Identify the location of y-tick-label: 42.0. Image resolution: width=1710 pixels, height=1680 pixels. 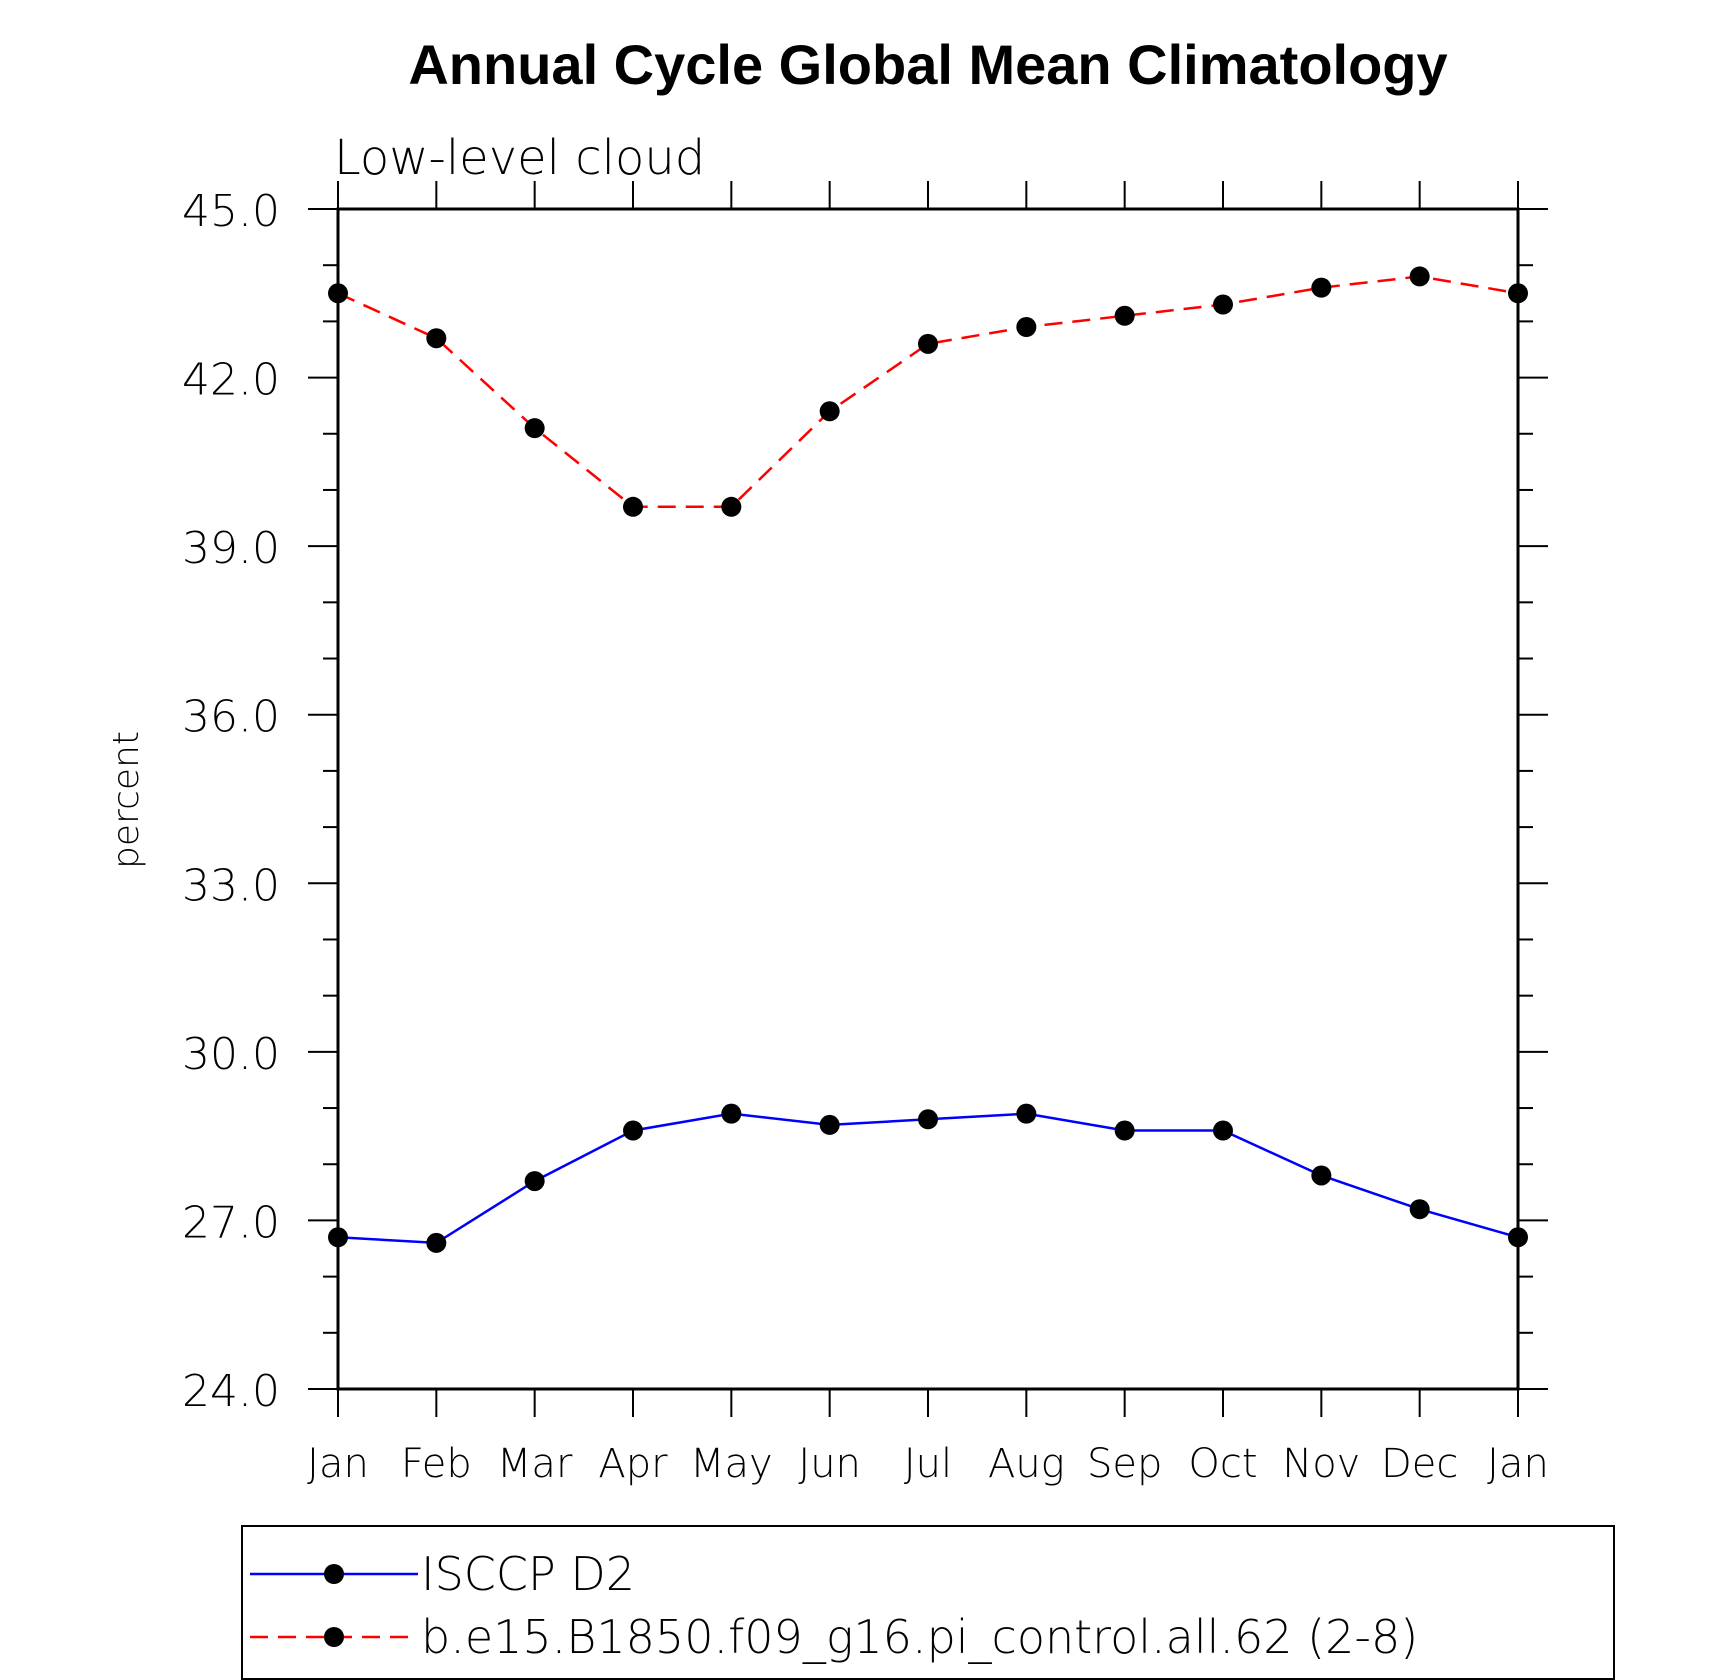
(231, 380).